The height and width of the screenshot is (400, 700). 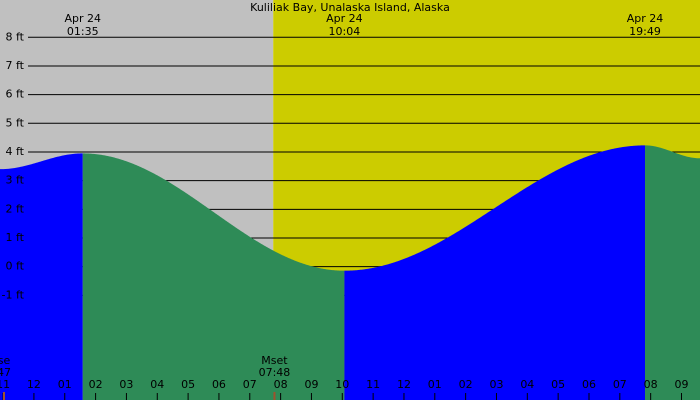 I want to click on tide-time-label: 10:04, so click(x=345, y=31).